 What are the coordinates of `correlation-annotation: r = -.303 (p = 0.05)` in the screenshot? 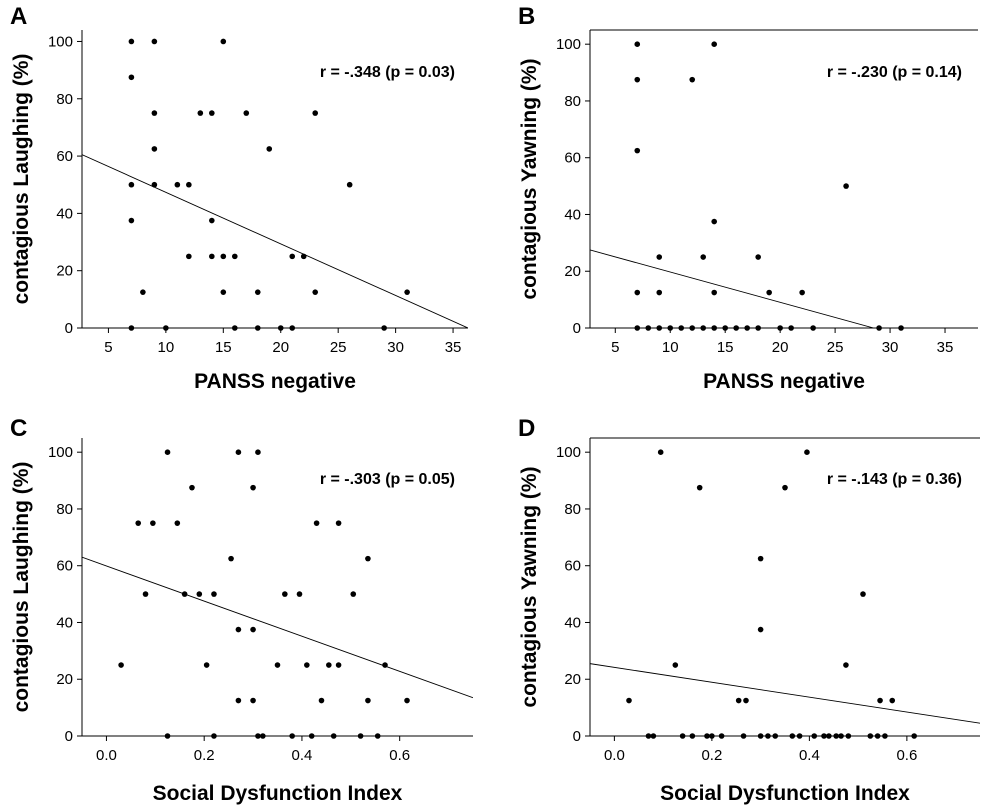 It's located at (387, 479).